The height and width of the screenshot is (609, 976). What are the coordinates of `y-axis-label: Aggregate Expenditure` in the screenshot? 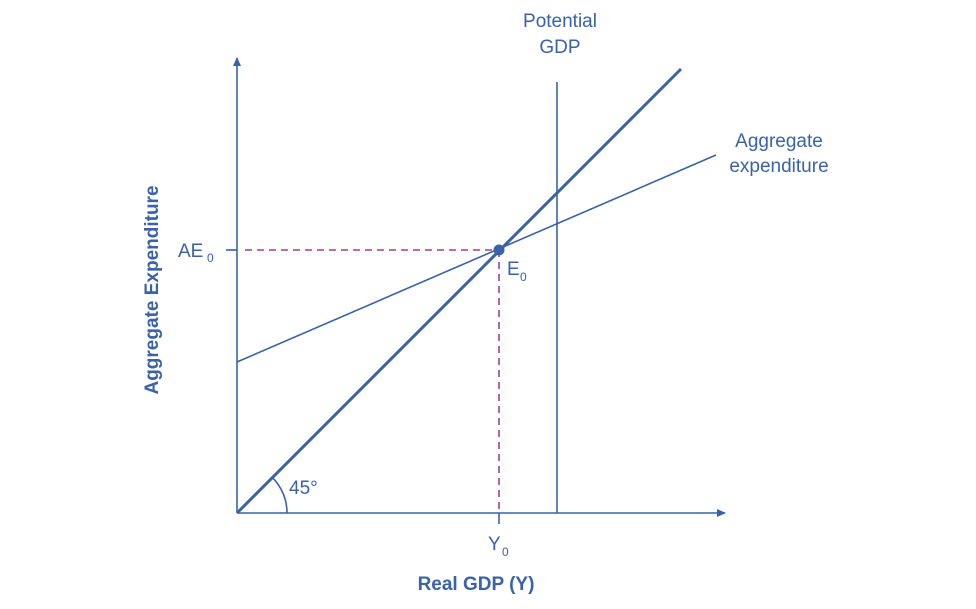 It's located at (152, 289).